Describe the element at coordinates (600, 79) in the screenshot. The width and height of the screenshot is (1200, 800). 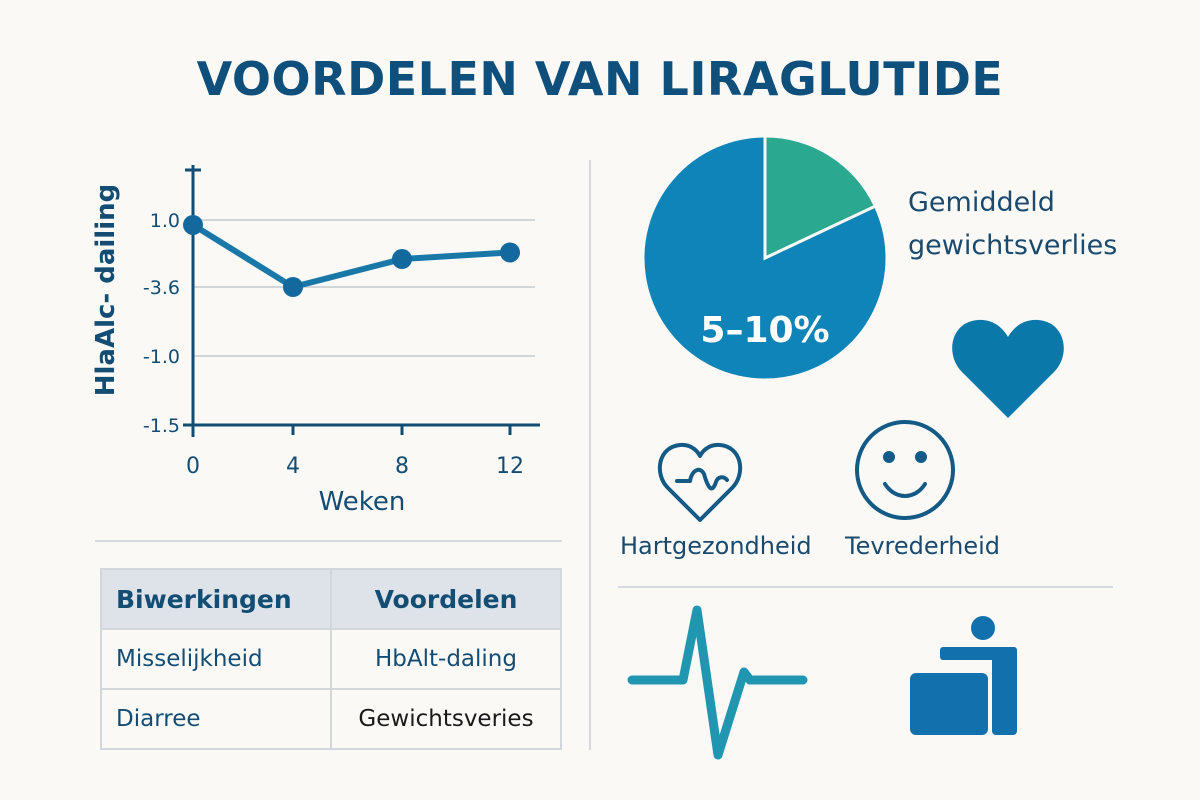
I see `page-title: VOORDELEN VAN LIRAGLUTIDE` at that location.